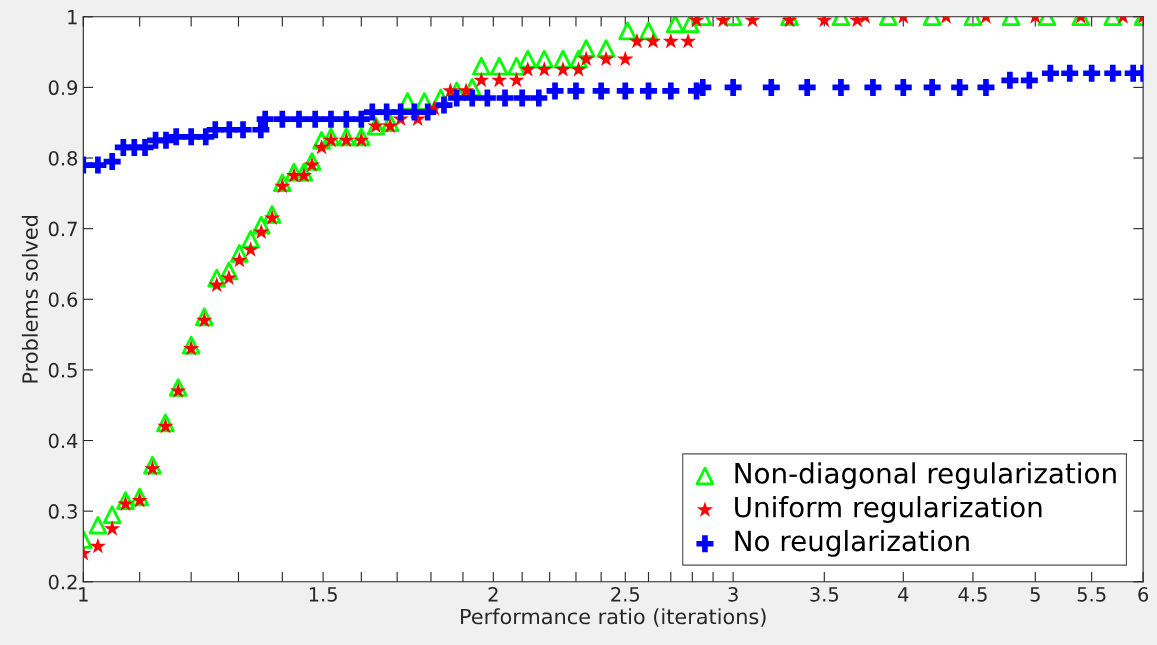 Image resolution: width=1157 pixels, height=645 pixels. What do you see at coordinates (63, 299) in the screenshot?
I see `y-tick-label: 0.6` at bounding box center [63, 299].